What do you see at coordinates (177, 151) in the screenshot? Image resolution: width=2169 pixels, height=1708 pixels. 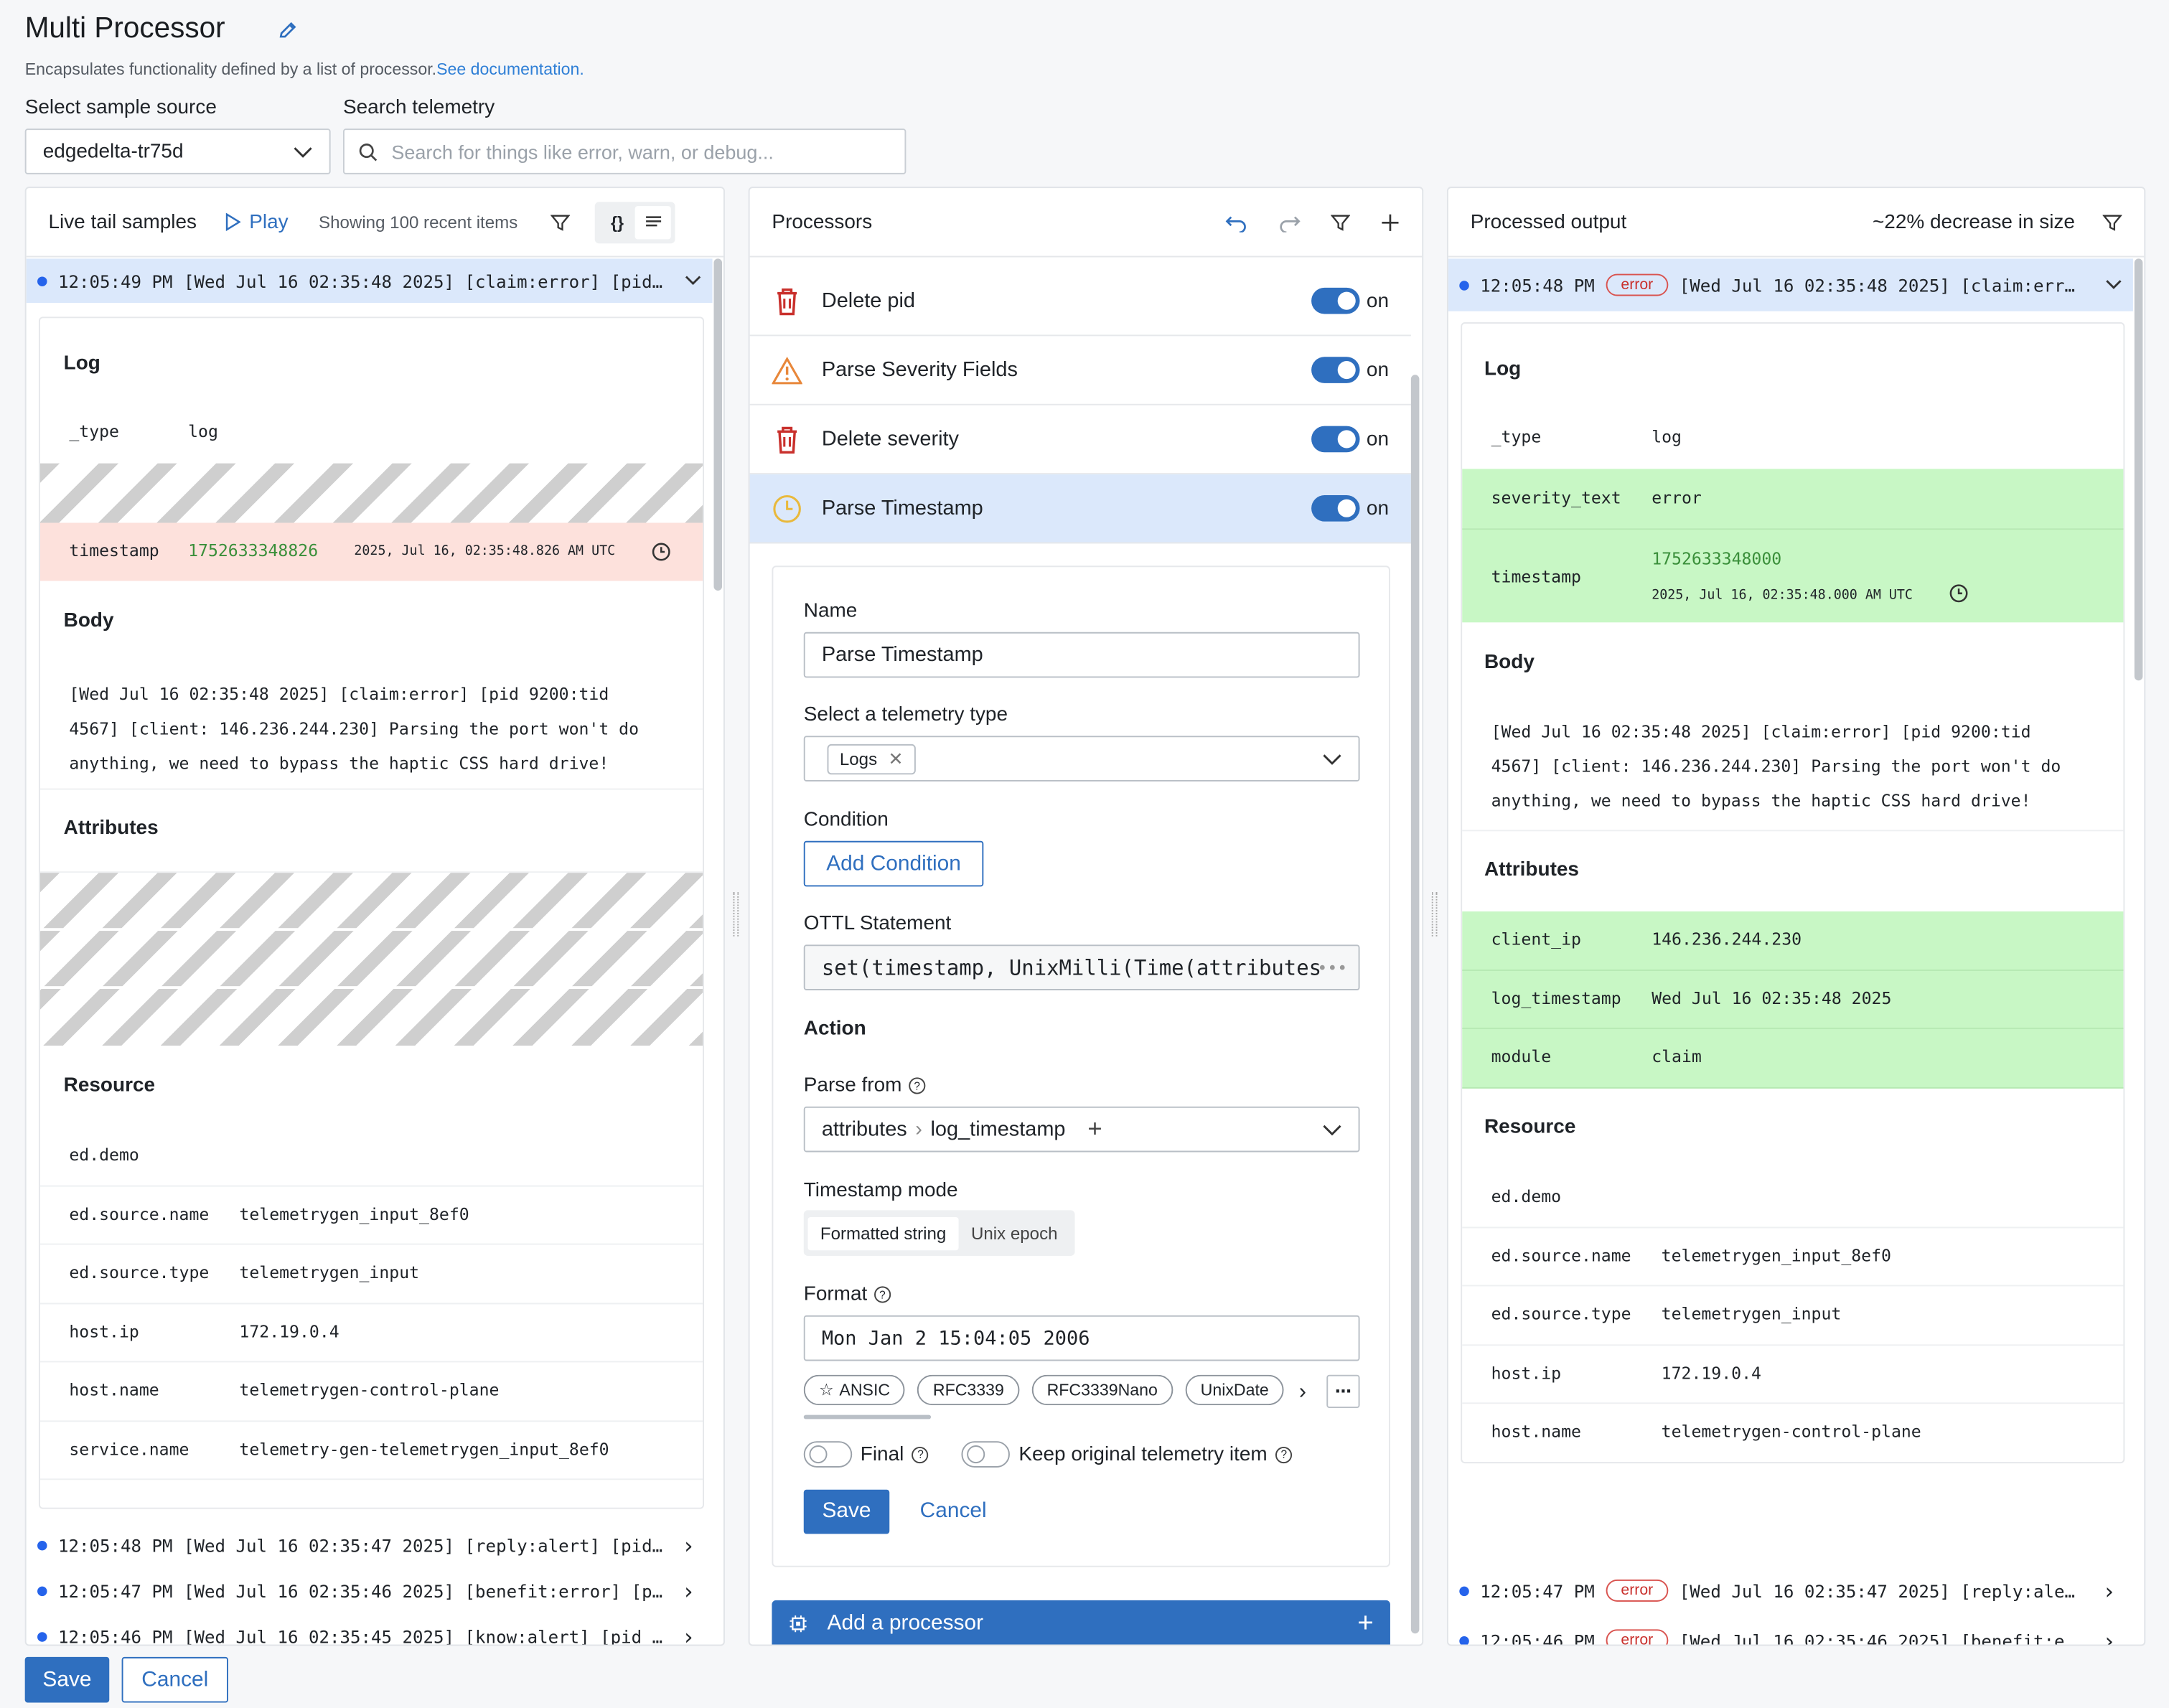 I see `sample-source-select: edgedelta-tr75d` at bounding box center [177, 151].